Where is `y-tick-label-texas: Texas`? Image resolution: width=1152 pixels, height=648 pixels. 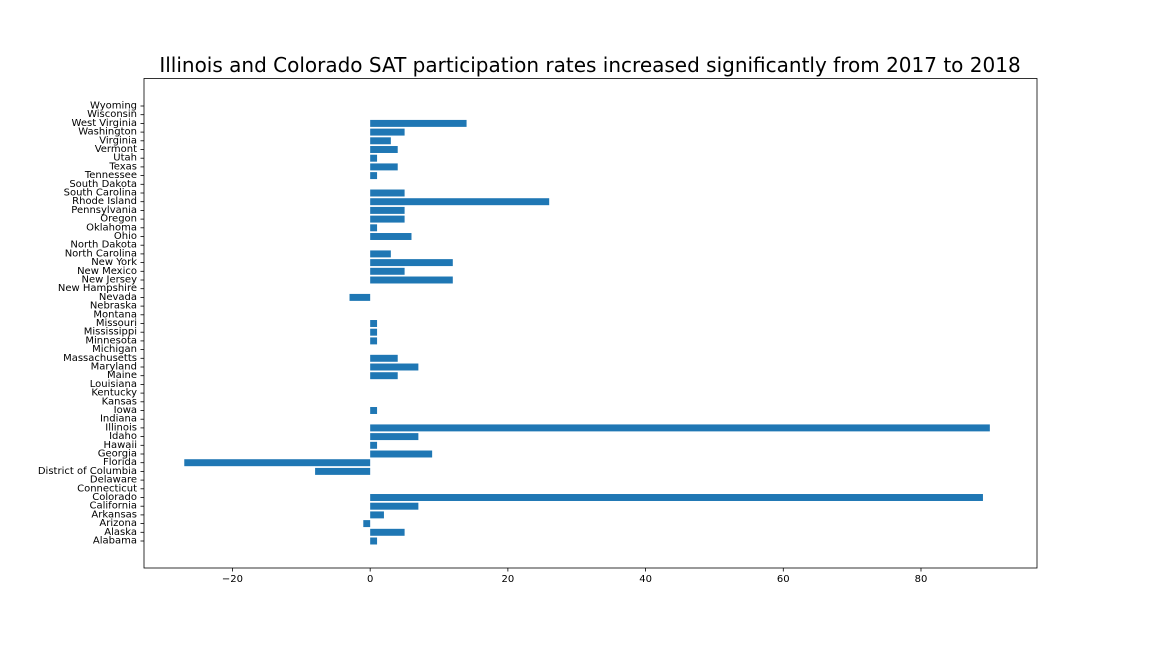
y-tick-label-texas: Texas is located at coordinates (122, 166).